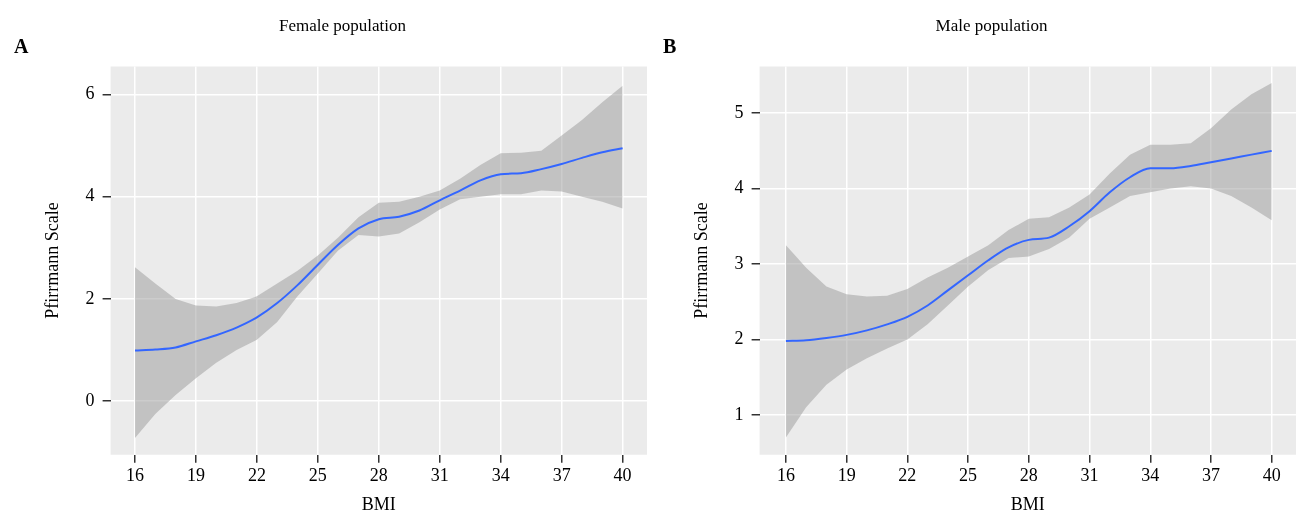 Image resolution: width=1314 pixels, height=528 pixels. Describe the element at coordinates (739, 413) in the screenshot. I see `y-tick-label: 1` at that location.